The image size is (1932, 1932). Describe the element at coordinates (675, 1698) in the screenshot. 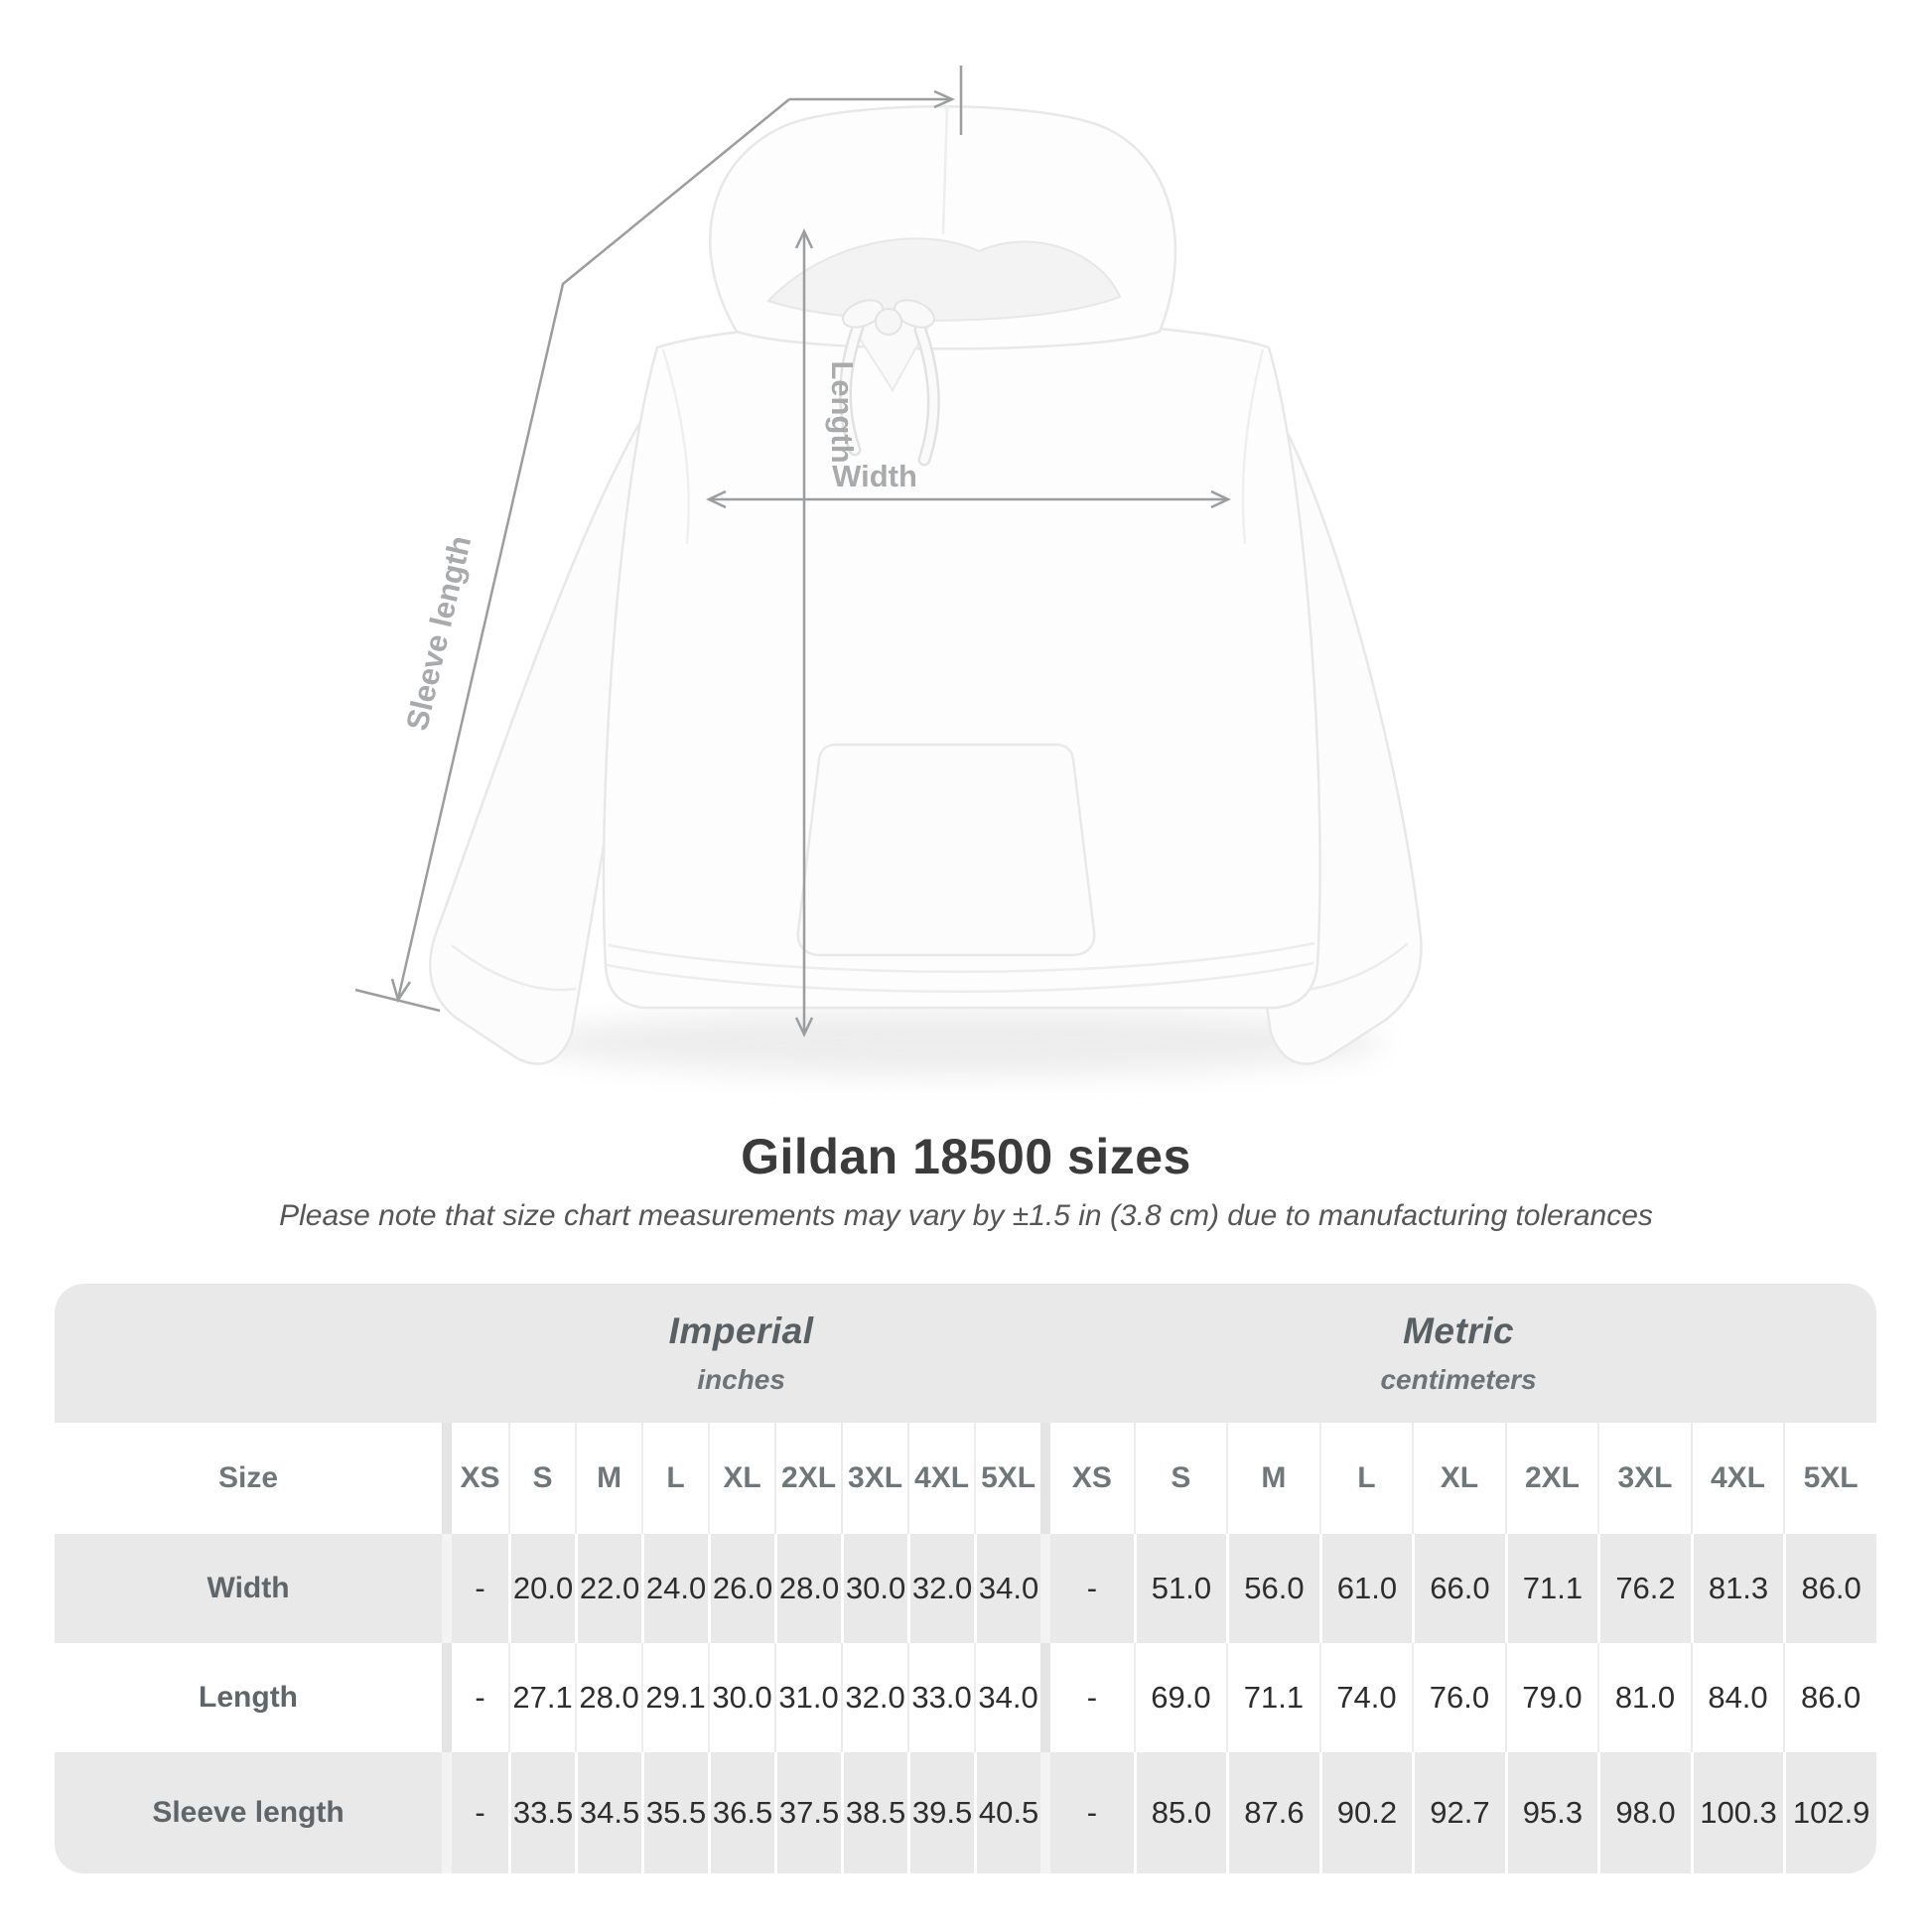

I see `table-cell: 29.1` at that location.